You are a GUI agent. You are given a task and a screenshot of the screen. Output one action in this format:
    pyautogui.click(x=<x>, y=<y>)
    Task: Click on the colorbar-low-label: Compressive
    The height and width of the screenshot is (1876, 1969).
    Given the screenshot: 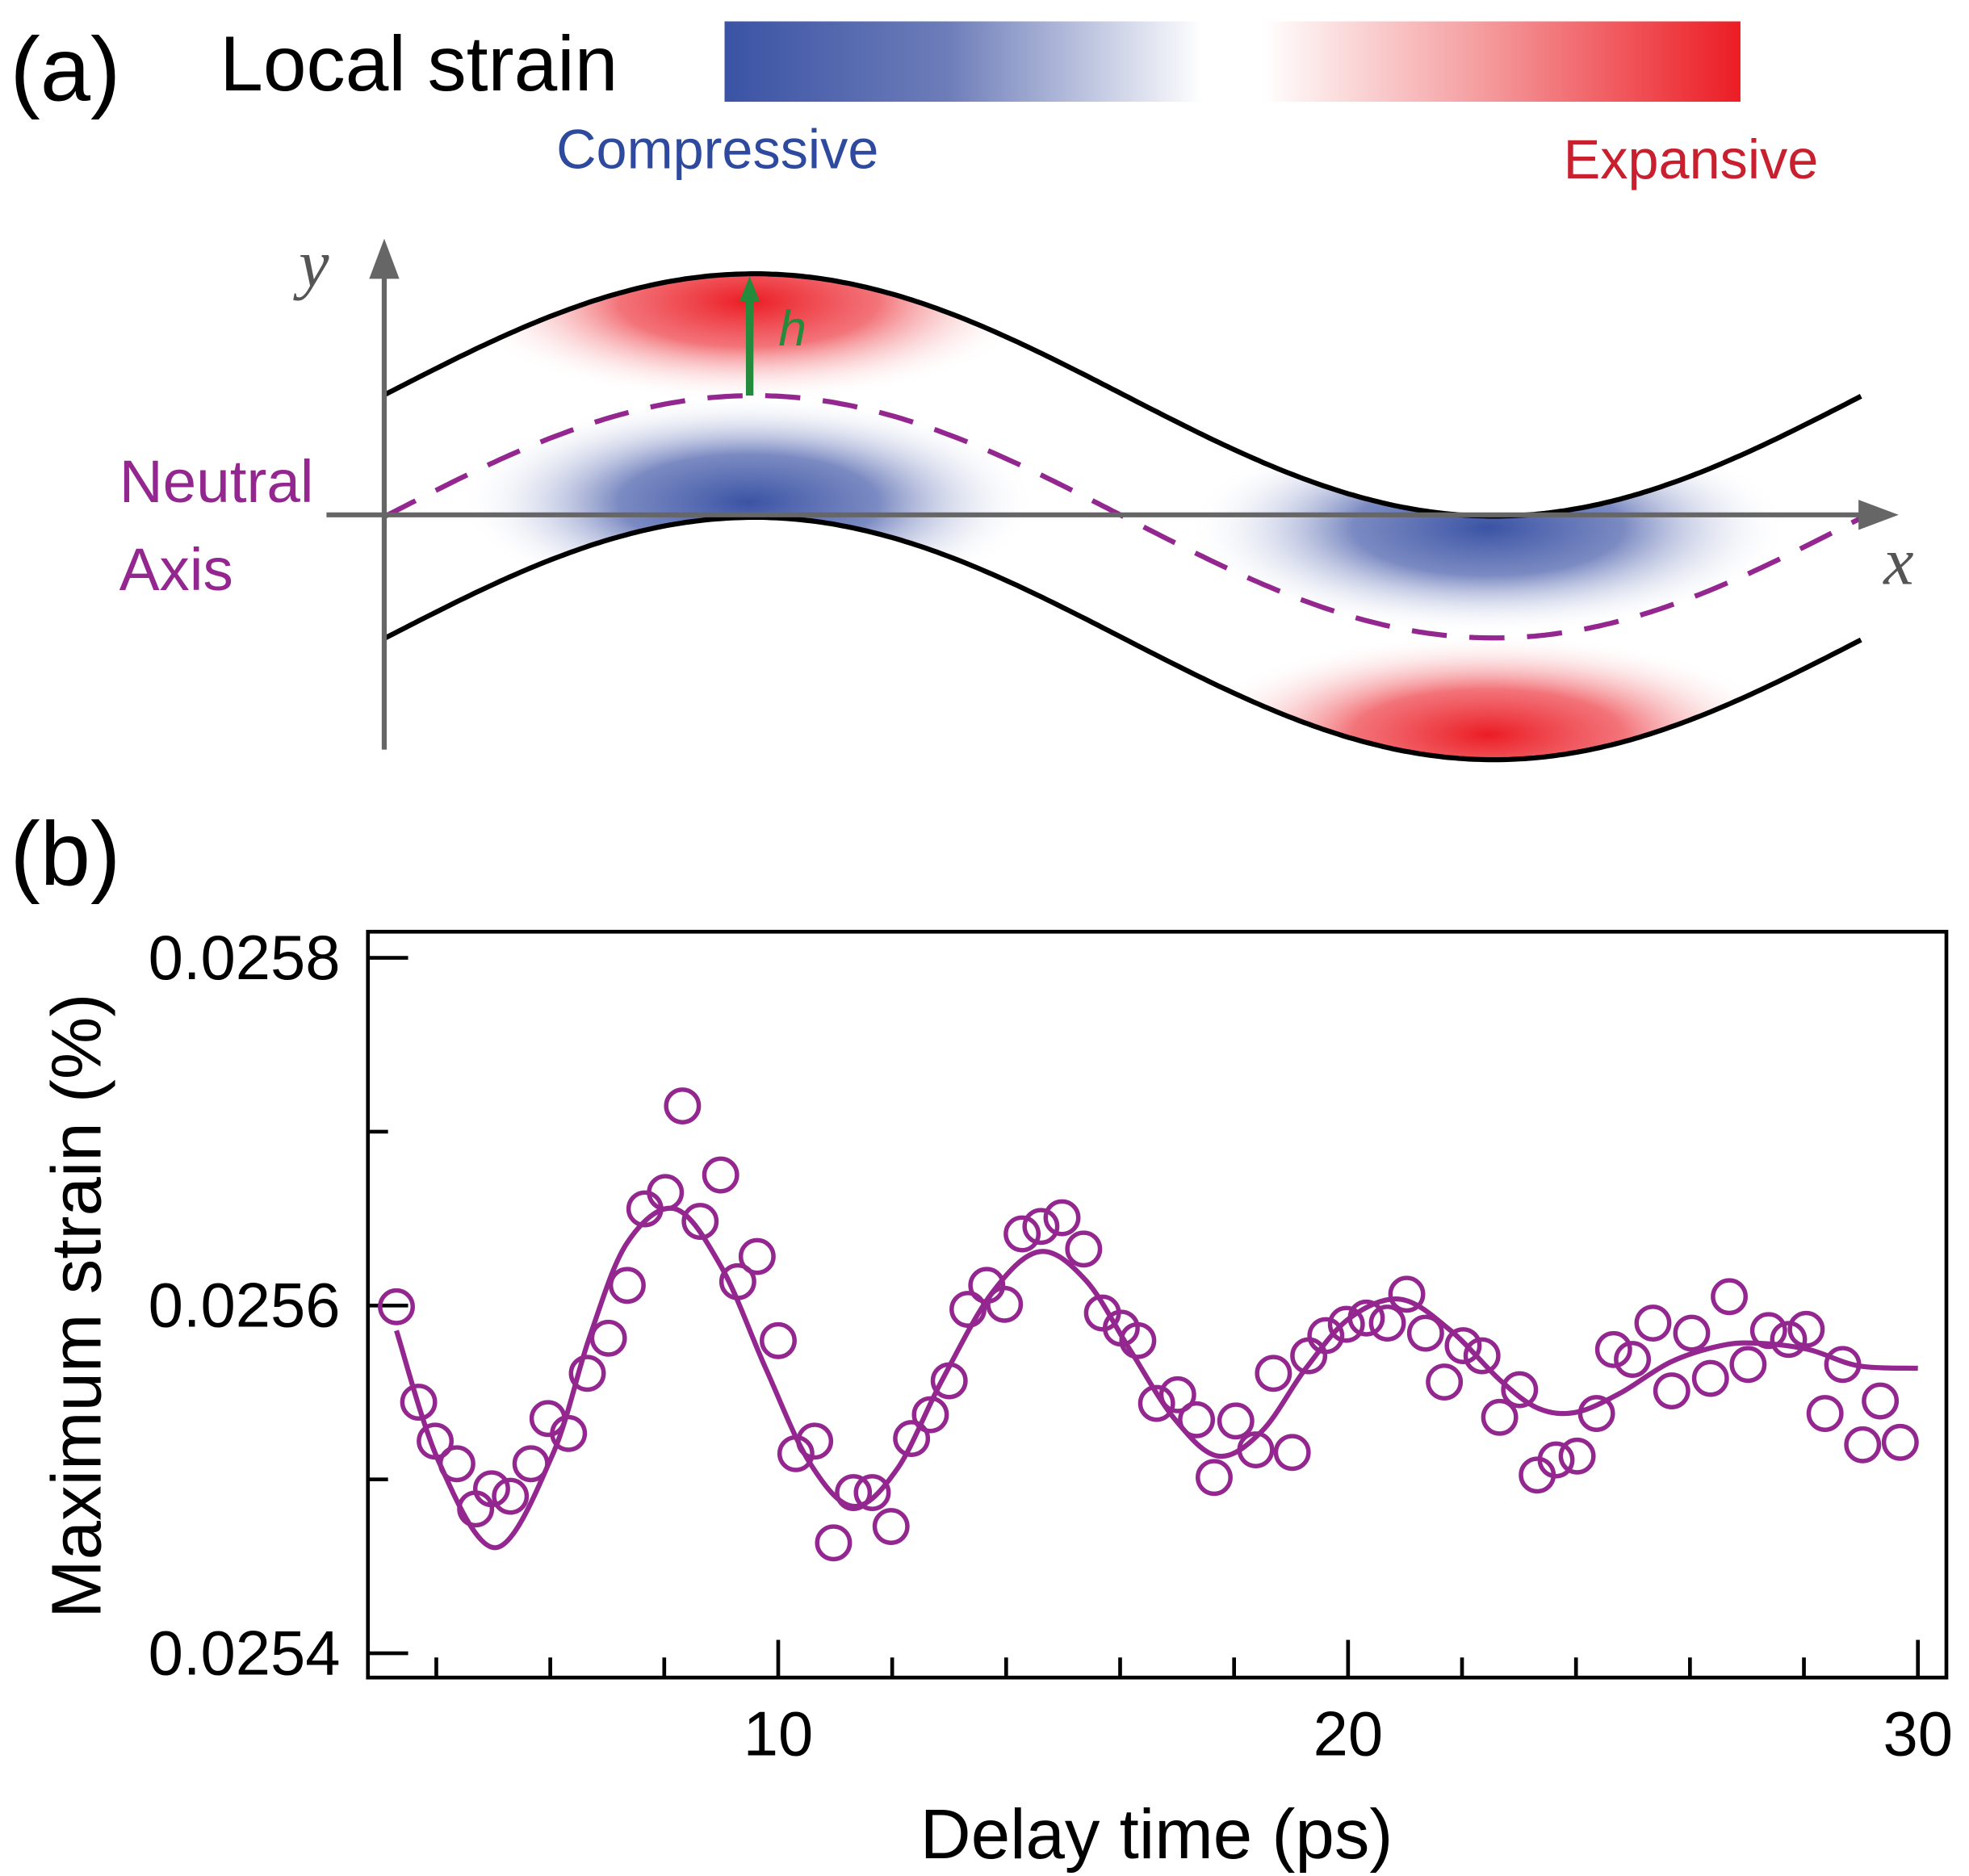 What is the action you would take?
    pyautogui.click(x=717, y=149)
    